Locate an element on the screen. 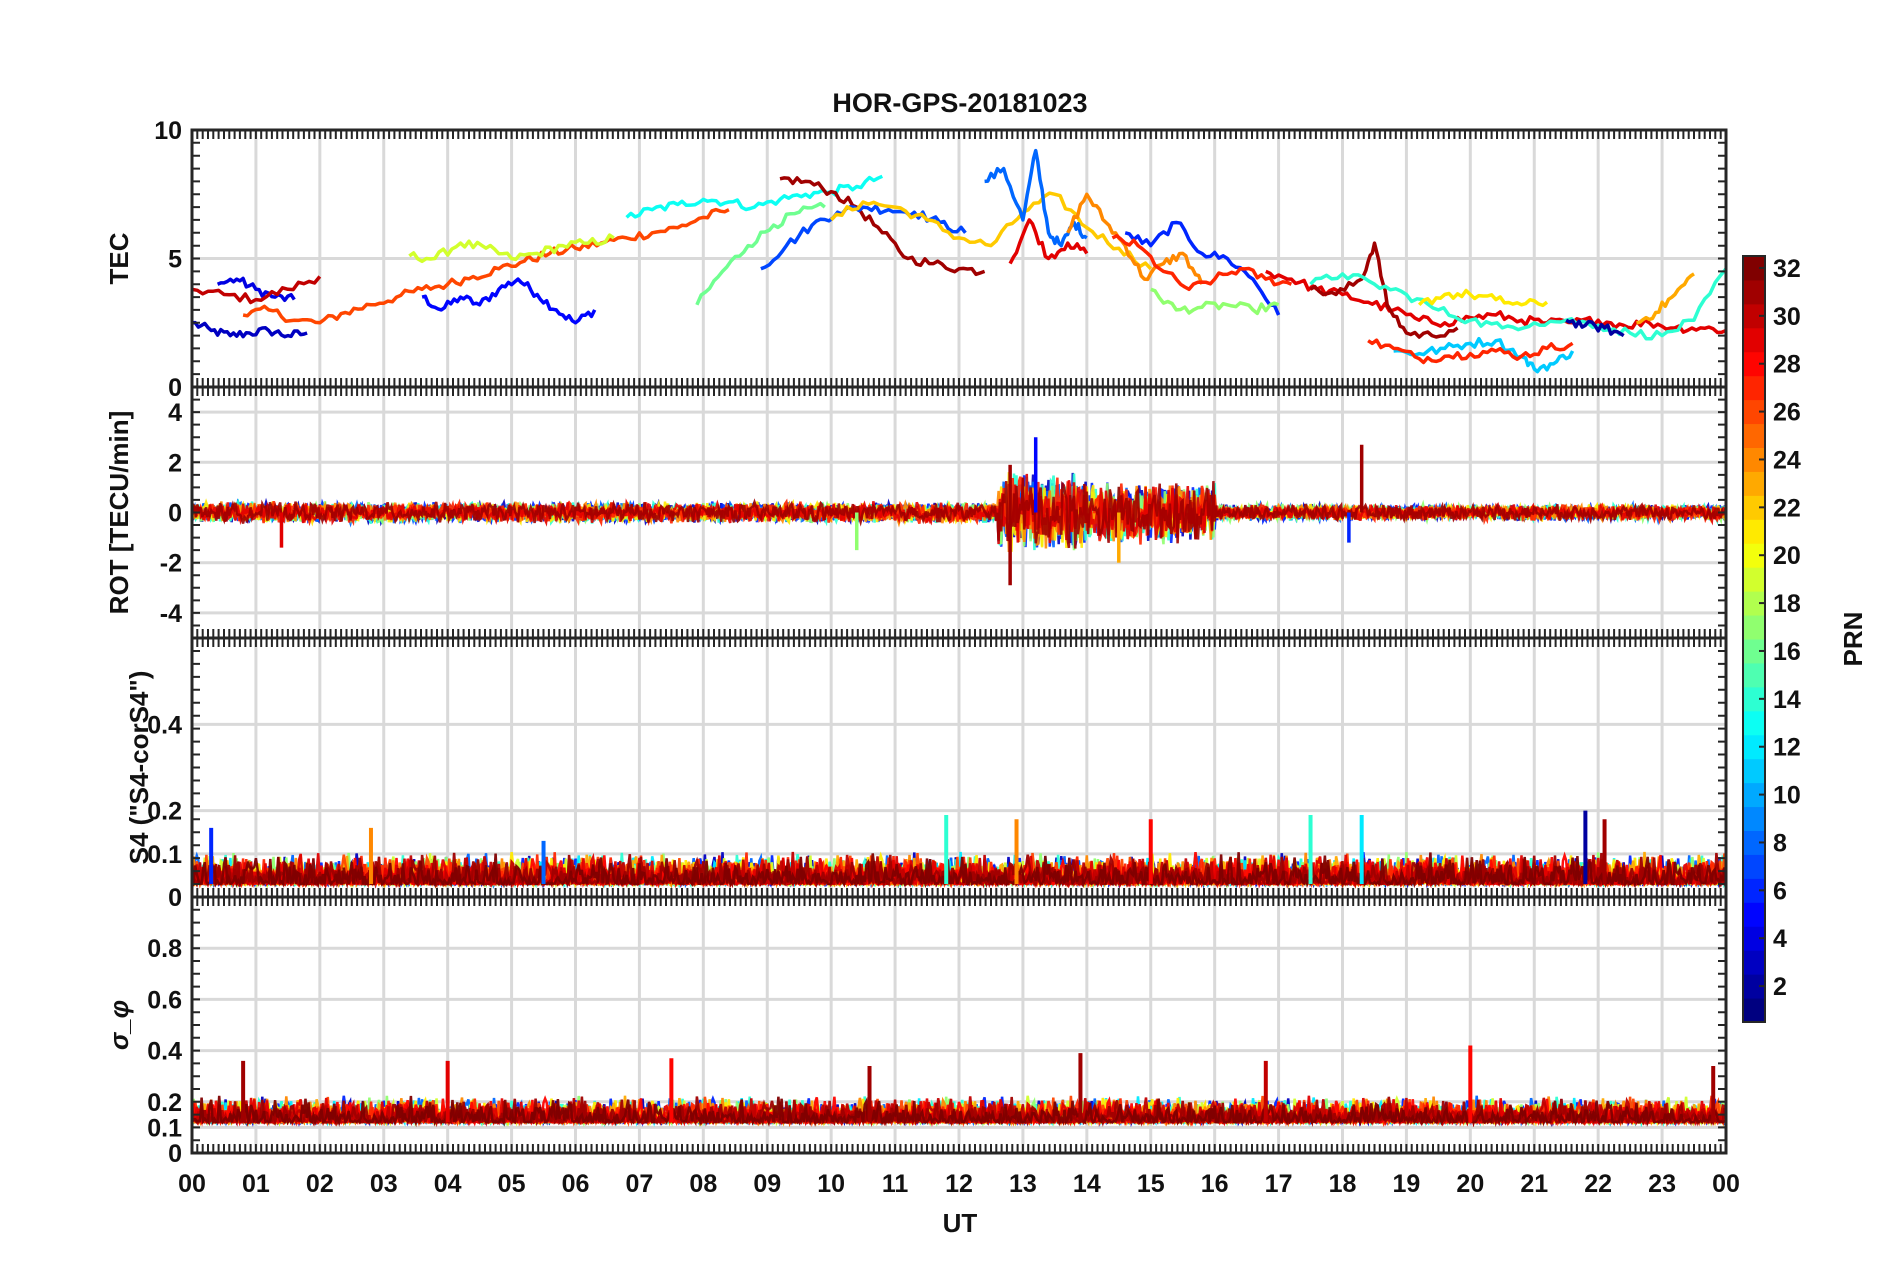 The image size is (1902, 1272). y-tick-label: -2 is located at coordinates (171, 564).